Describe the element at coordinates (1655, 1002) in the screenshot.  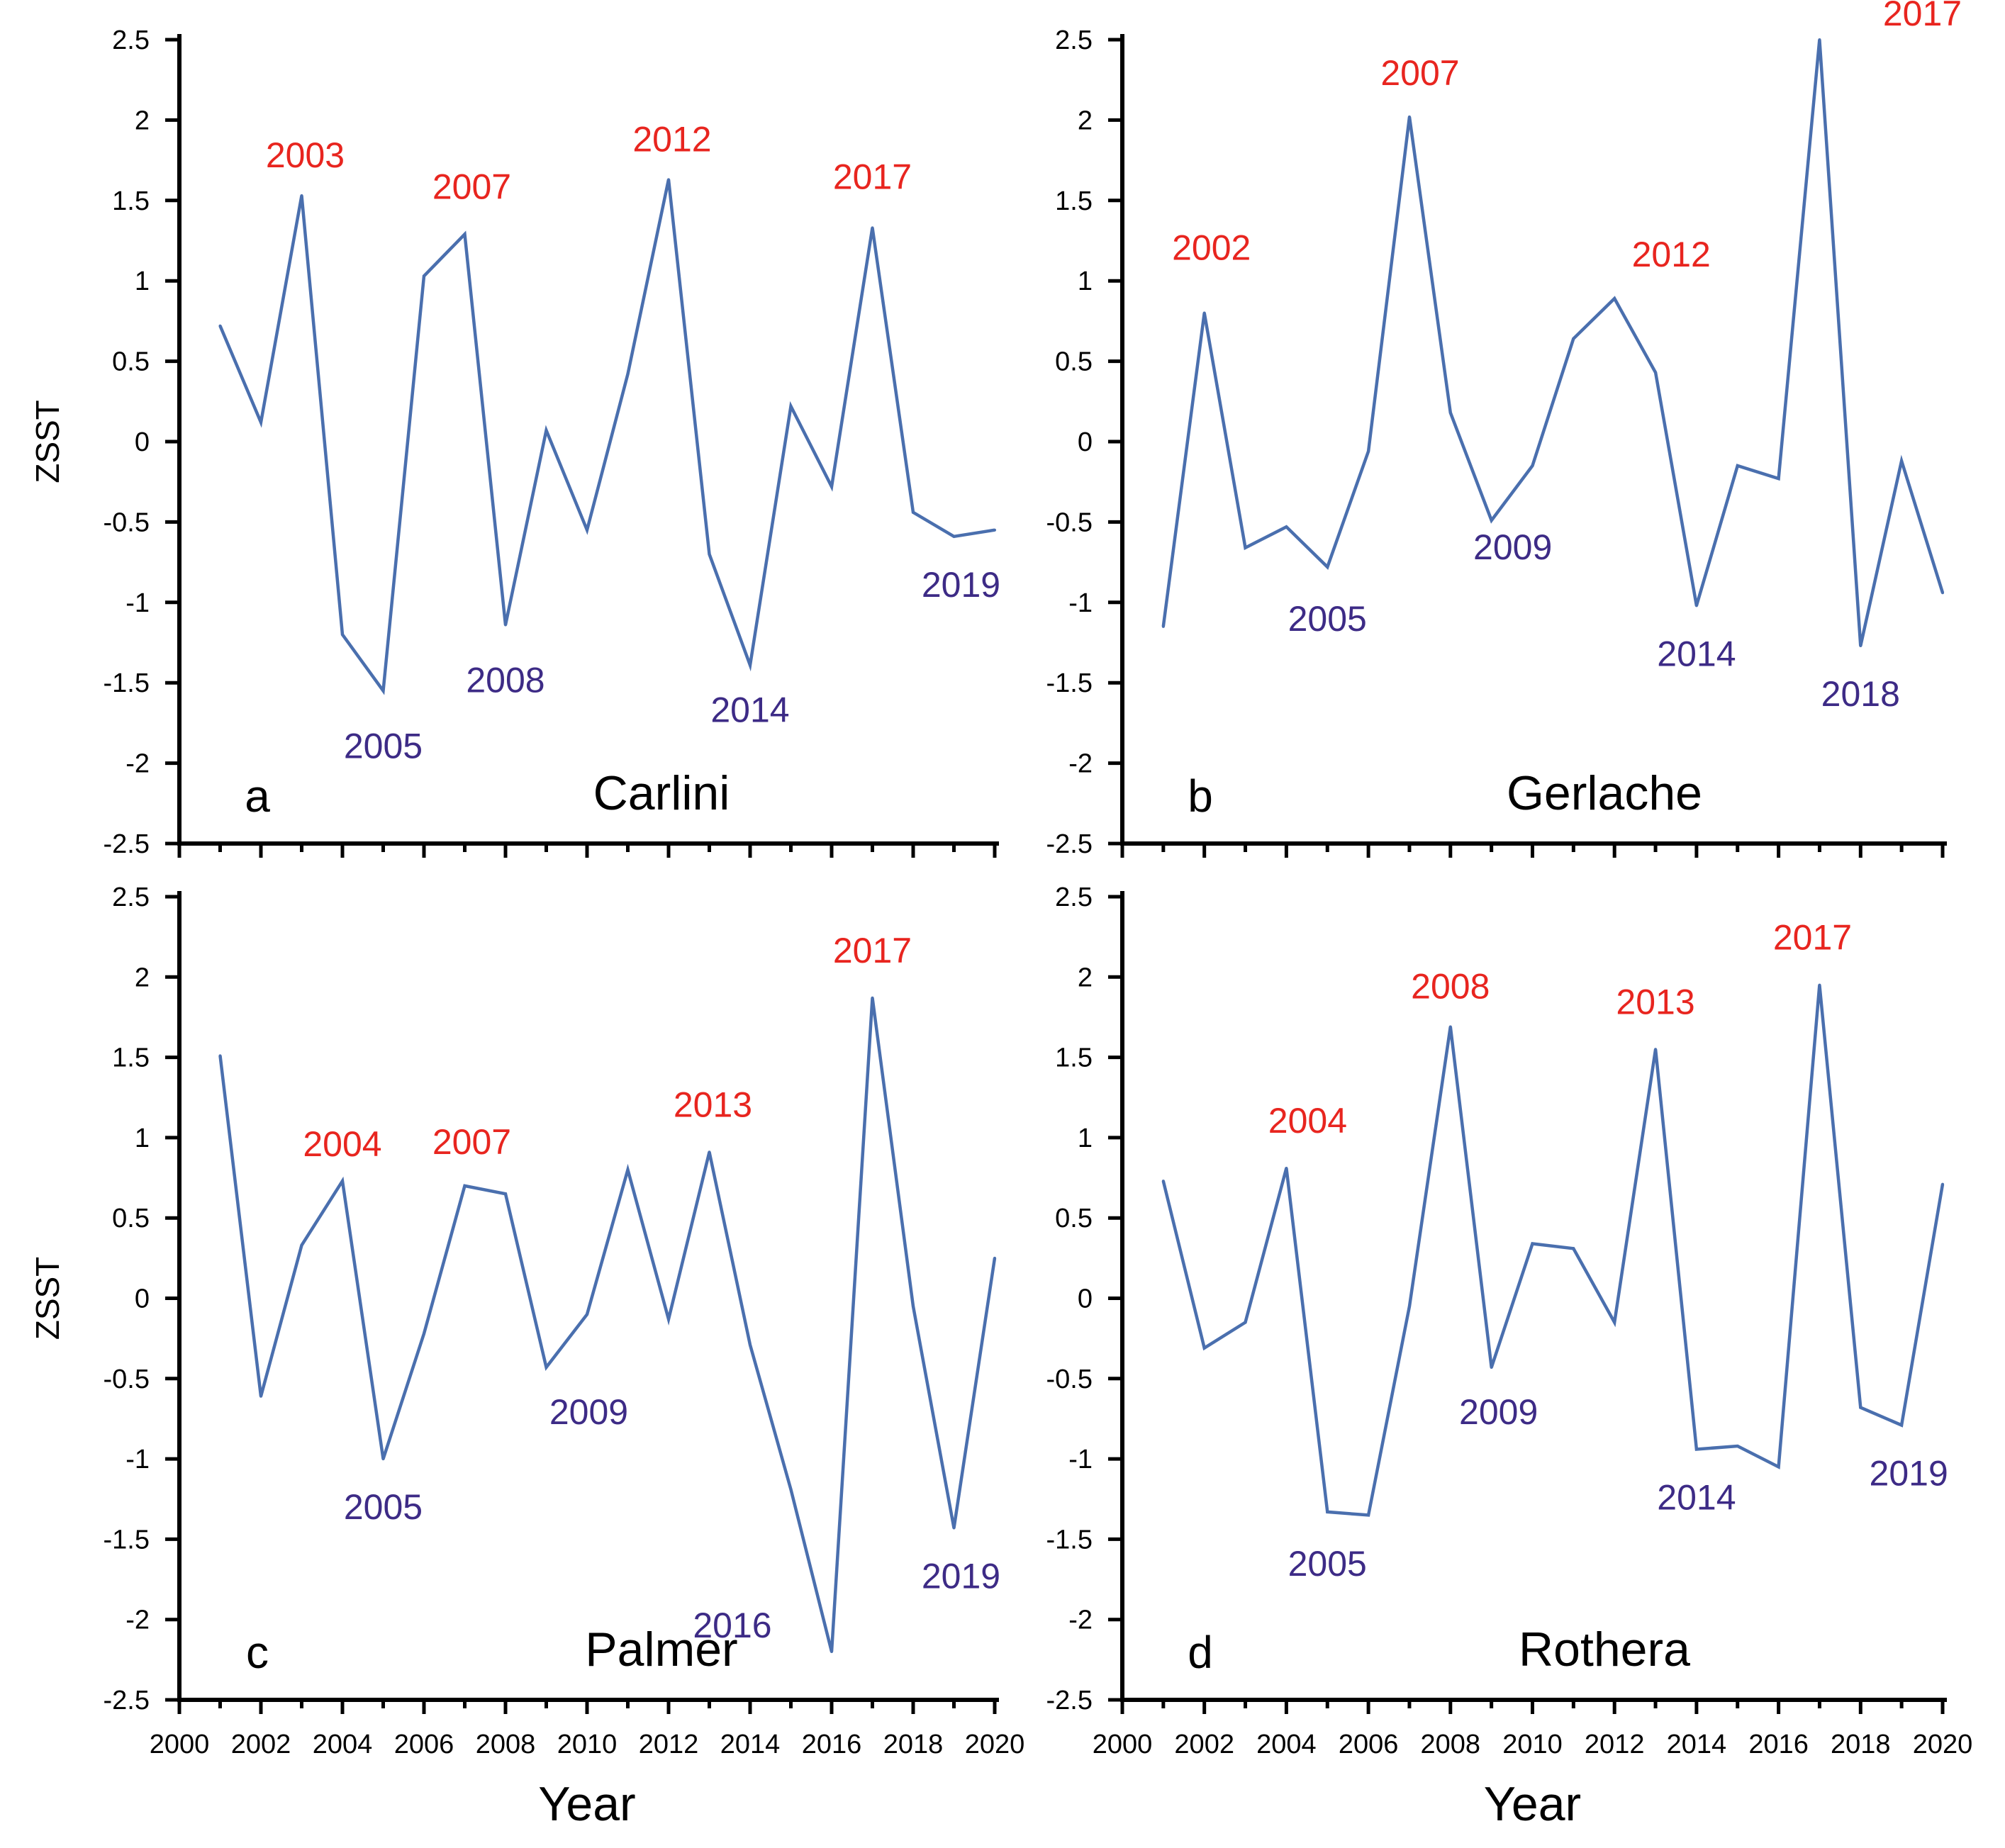
I see `annotation-high-2013: 2013` at that location.